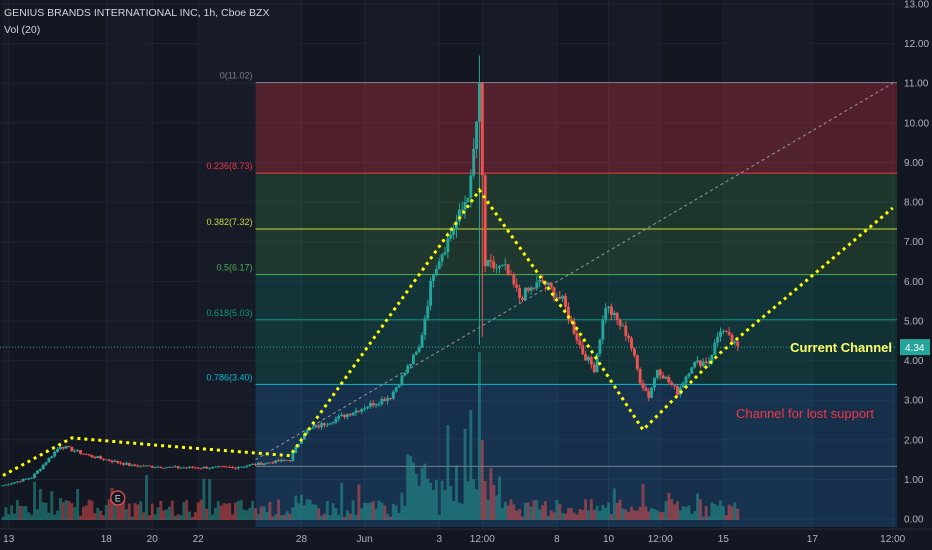 The height and width of the screenshot is (550, 932). What do you see at coordinates (9, 539) in the screenshot?
I see `x-axis-tick-label: 13` at bounding box center [9, 539].